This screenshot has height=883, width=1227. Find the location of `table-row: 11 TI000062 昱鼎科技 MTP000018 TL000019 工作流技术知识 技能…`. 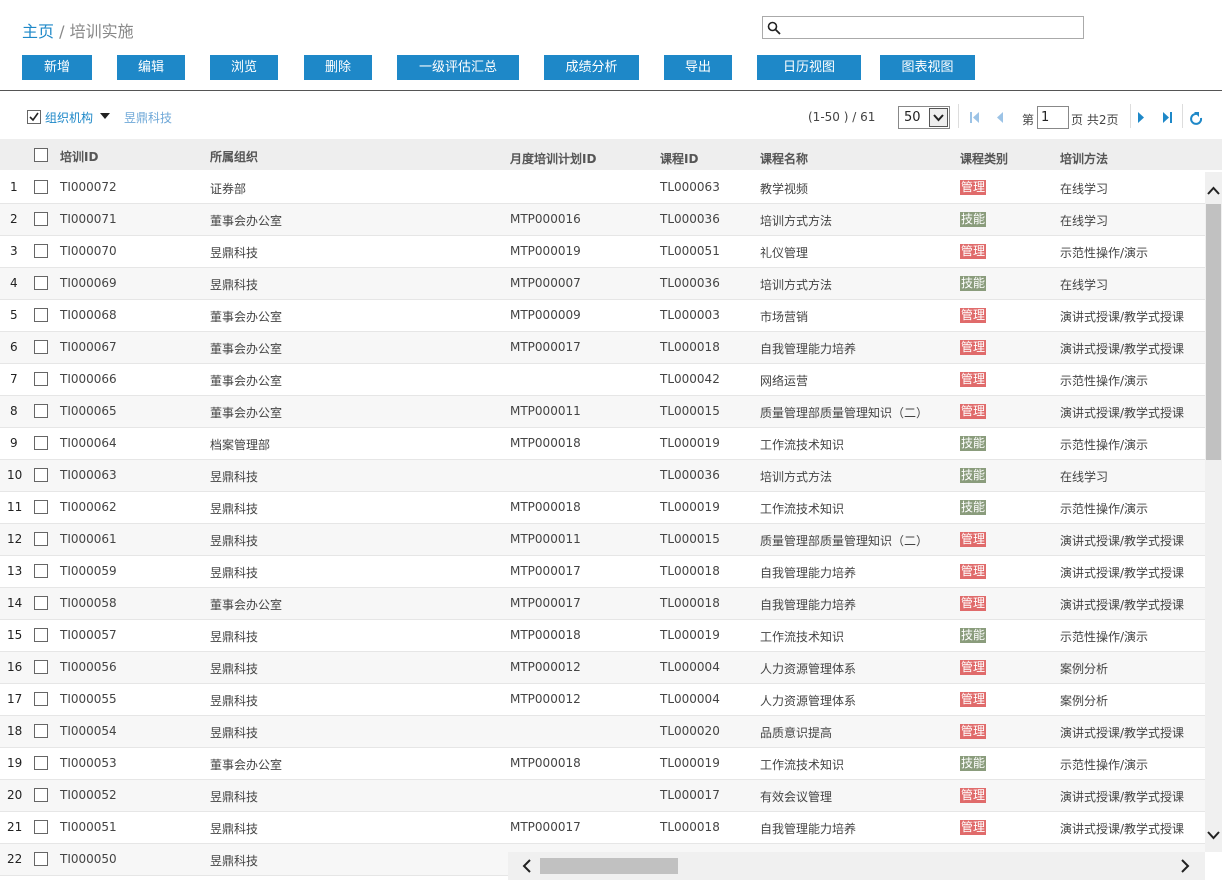

table-row: 11 TI000062 昱鼎科技 MTP000018 TL000019 工作流技术知识 技能… is located at coordinates (602, 508).